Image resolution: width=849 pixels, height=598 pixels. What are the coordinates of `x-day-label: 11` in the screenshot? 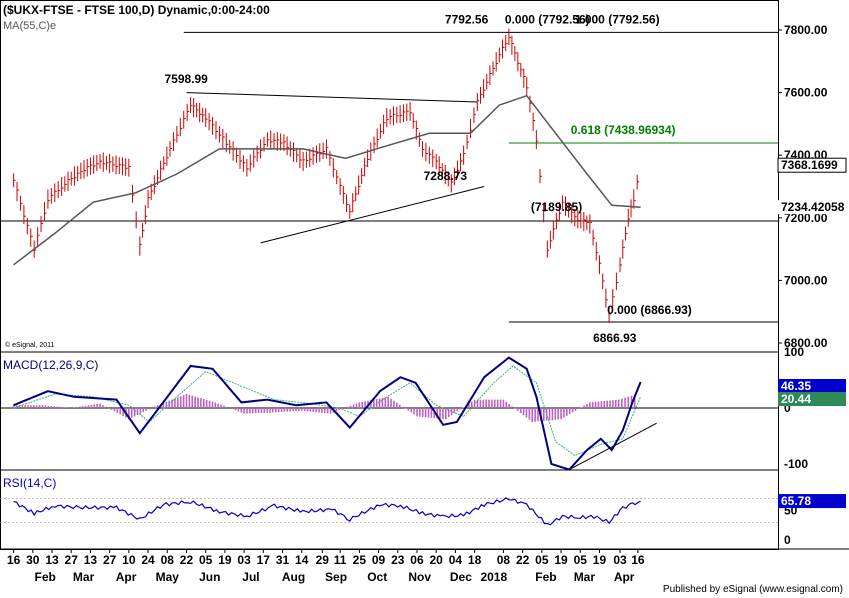 It's located at (340, 560).